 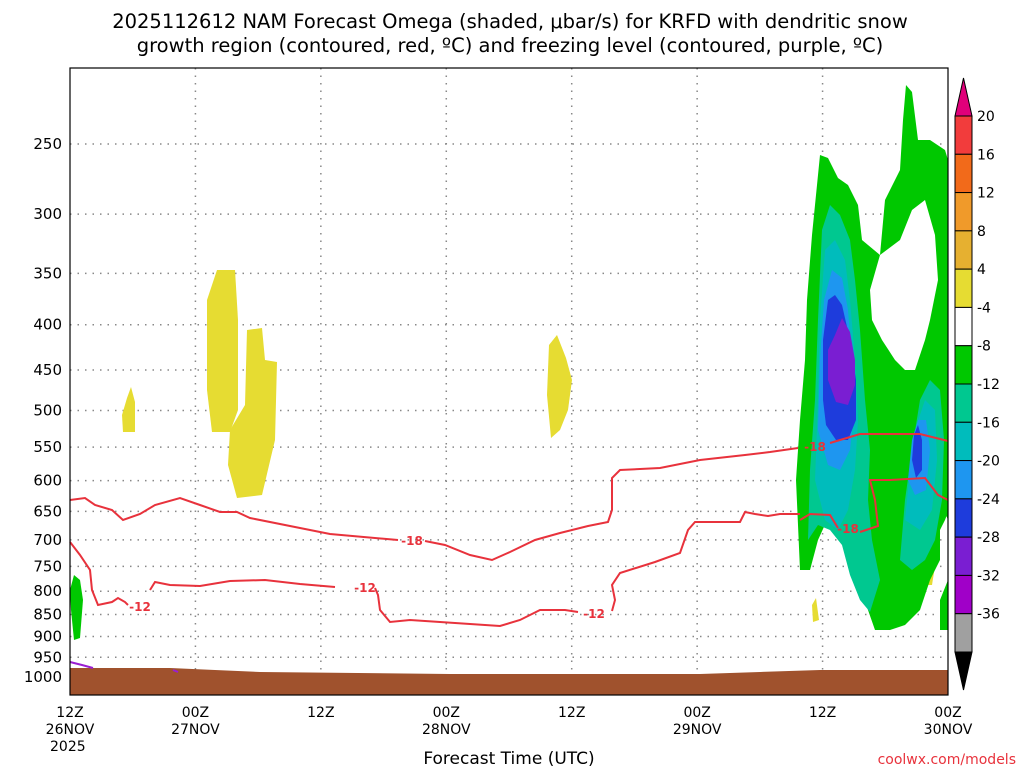 What do you see at coordinates (47, 636) in the screenshot?
I see `y-tick-label: 900` at bounding box center [47, 636].